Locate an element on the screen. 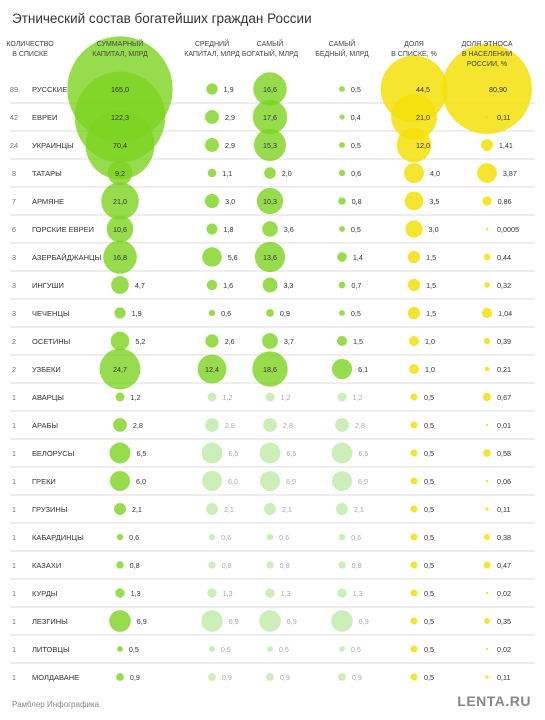 The image size is (545, 720). header-share_pop: РОССИИ, % is located at coordinates (487, 64).